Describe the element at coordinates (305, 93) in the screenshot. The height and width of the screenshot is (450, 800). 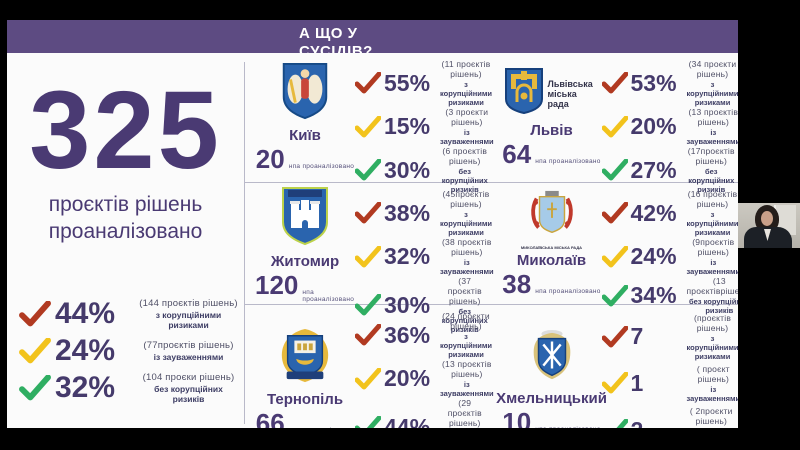
I see `kyiv-crest-icon` at that location.